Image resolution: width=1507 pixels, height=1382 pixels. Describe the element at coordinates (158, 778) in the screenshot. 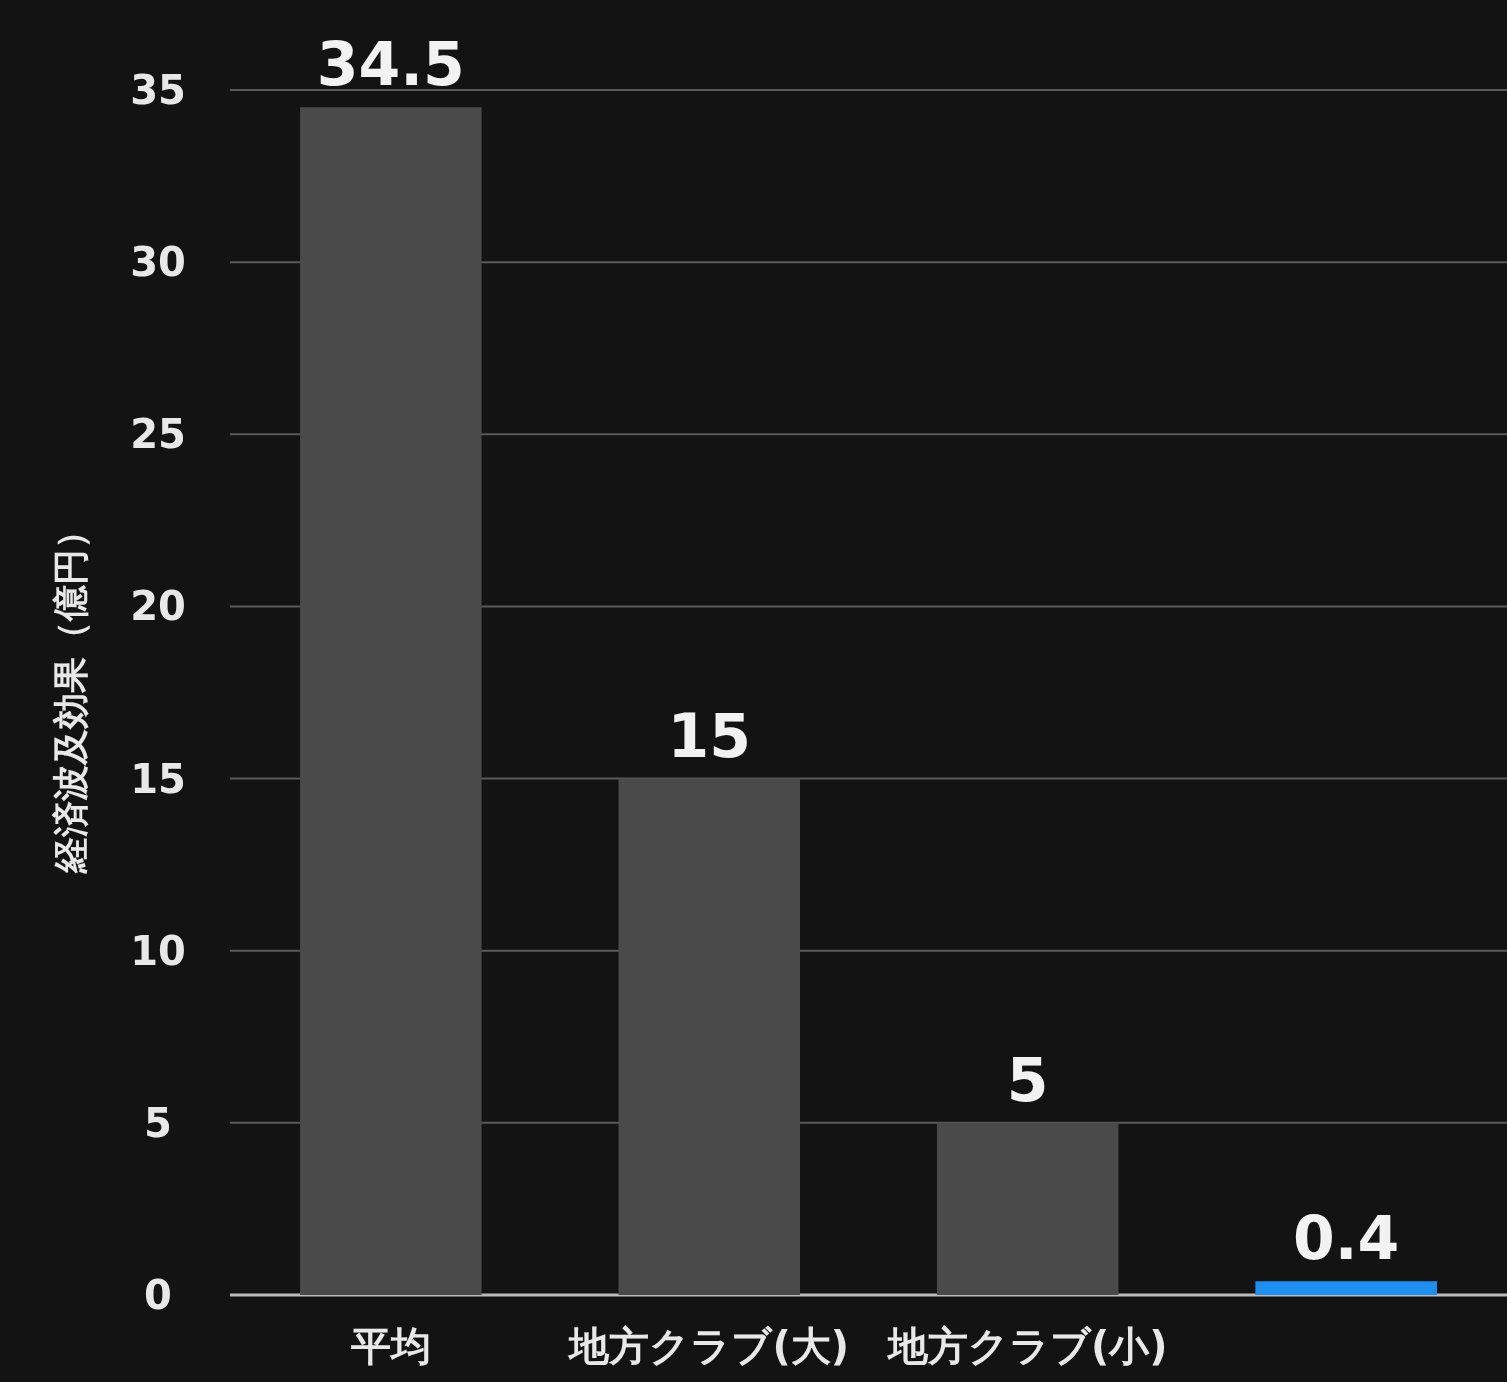

I see `y-tick-label: 15` at that location.